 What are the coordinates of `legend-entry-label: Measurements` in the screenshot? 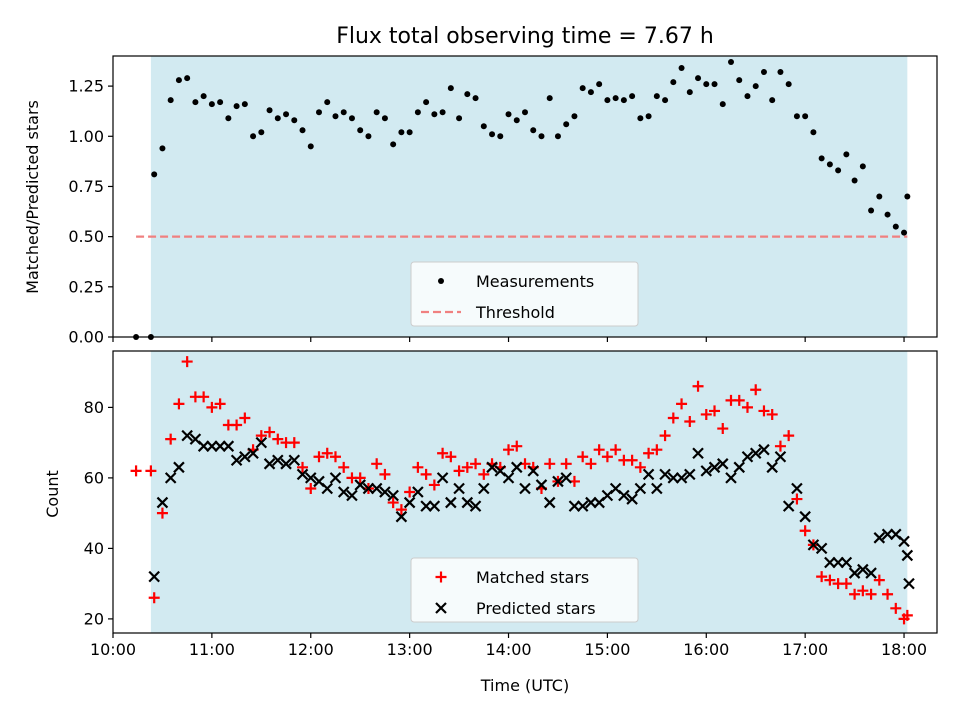 It's located at (535, 281).